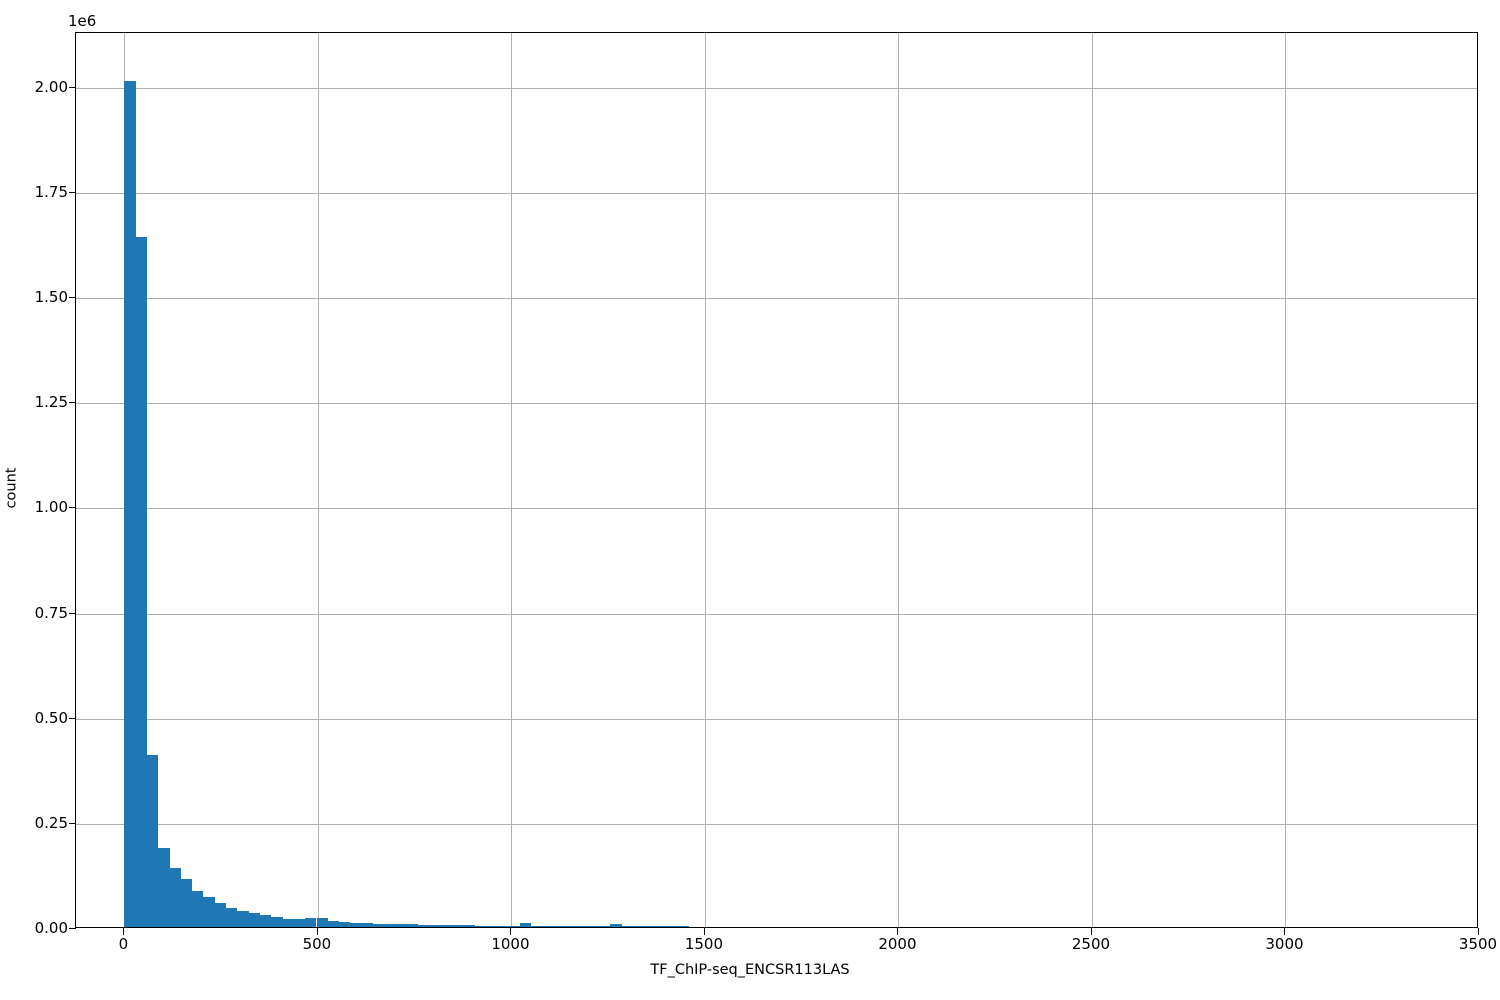 Image resolution: width=1500 pixels, height=1000 pixels. I want to click on x-tick-label: 1000, so click(510, 944).